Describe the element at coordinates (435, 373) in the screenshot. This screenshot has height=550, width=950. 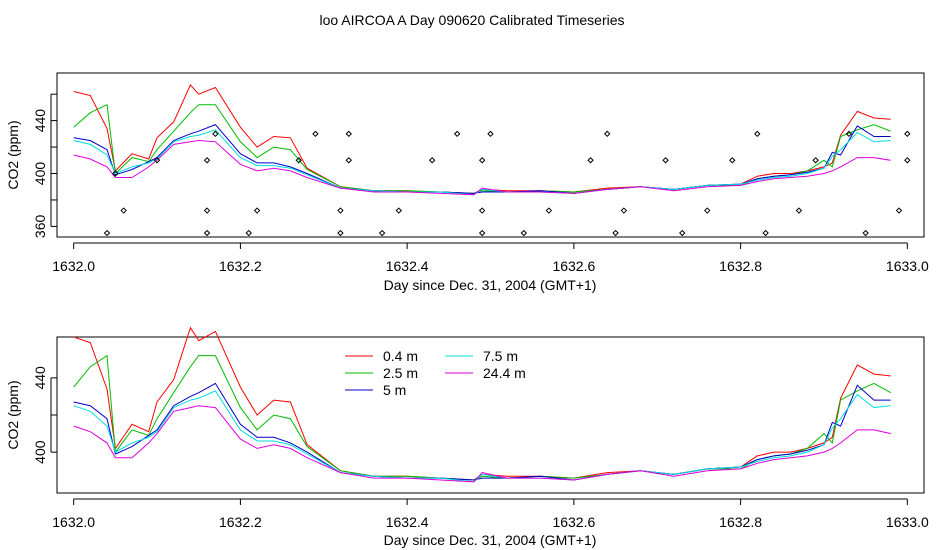
I see `legend: 0.4 m2.5 m5 m 7.5 m24.4 m` at that location.